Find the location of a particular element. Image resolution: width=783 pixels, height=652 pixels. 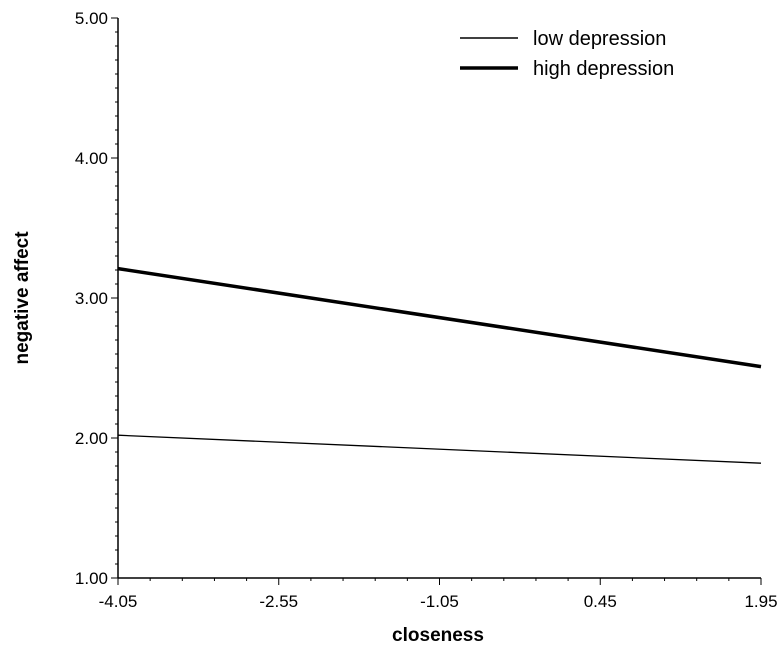

y-tick-label: 2.00 is located at coordinates (91, 438).